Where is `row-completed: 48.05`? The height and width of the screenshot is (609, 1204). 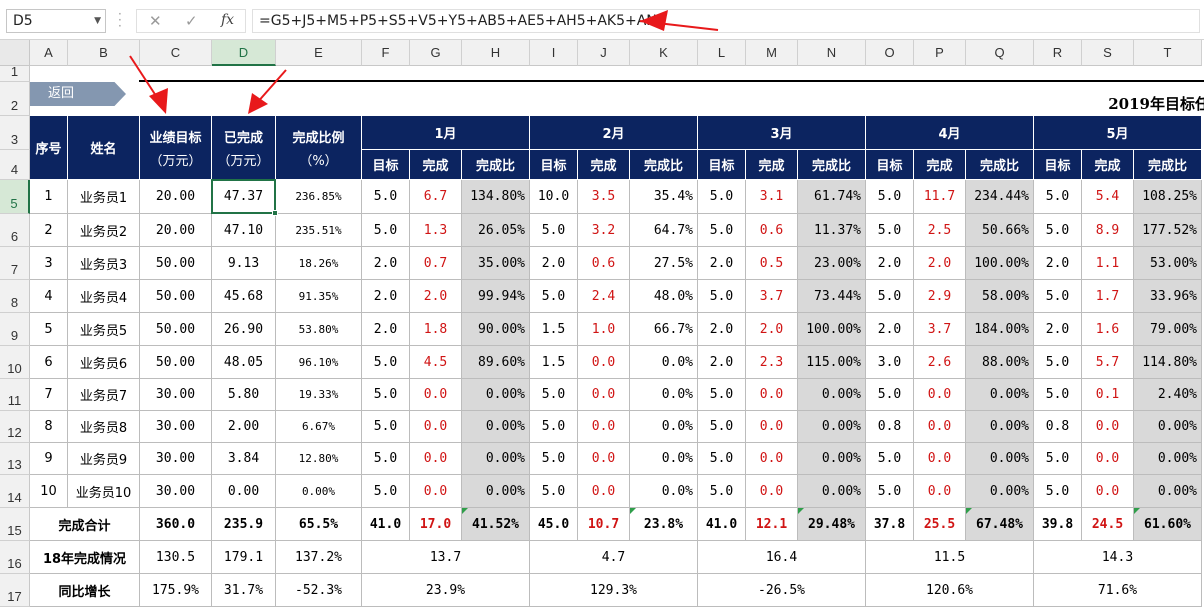 row-completed: 48.05 is located at coordinates (244, 362).